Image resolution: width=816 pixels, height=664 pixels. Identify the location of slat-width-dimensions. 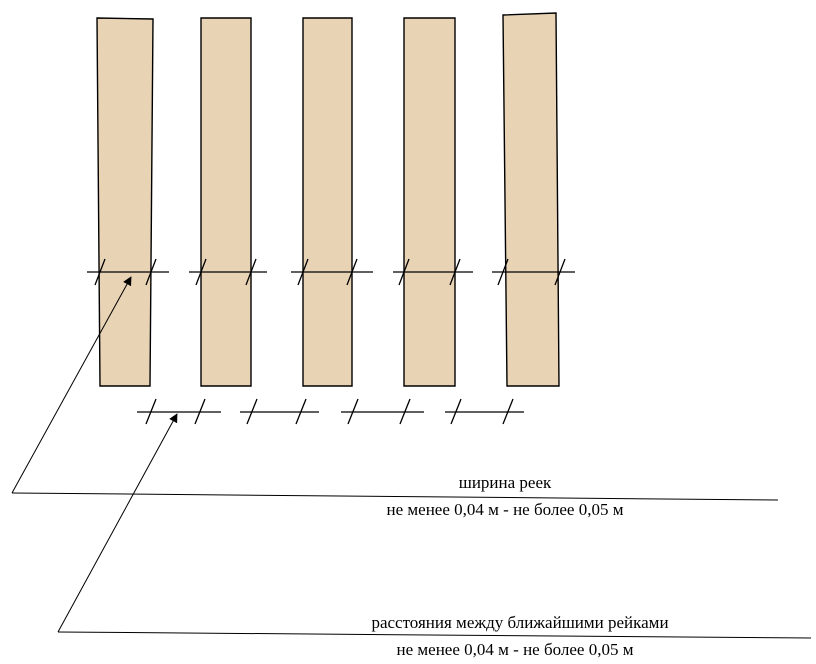
(331, 272).